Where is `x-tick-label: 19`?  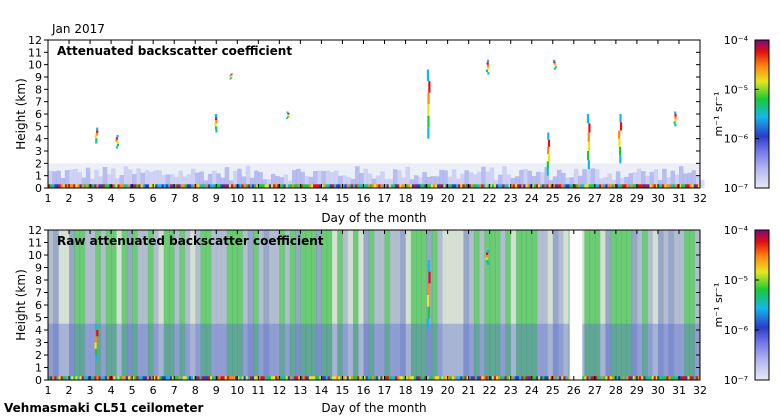 x-tick-label: 19 is located at coordinates (427, 198).